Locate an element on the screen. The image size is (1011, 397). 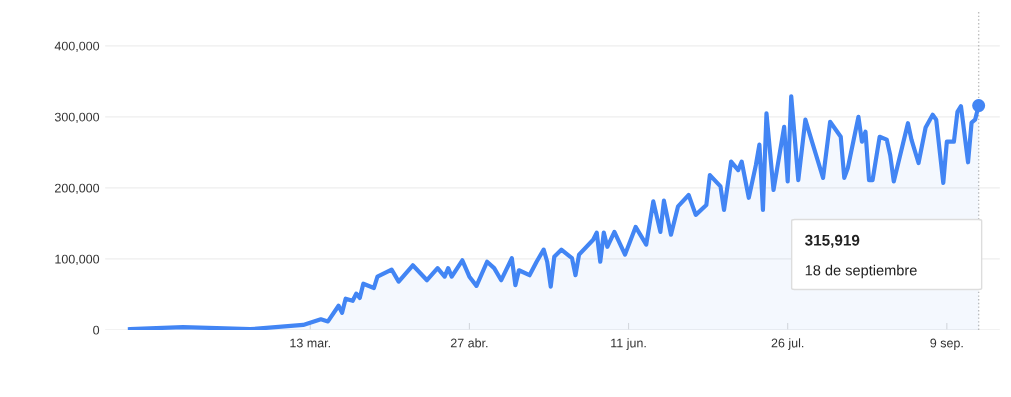
x-tick-label: 26 jul. is located at coordinates (787, 344).